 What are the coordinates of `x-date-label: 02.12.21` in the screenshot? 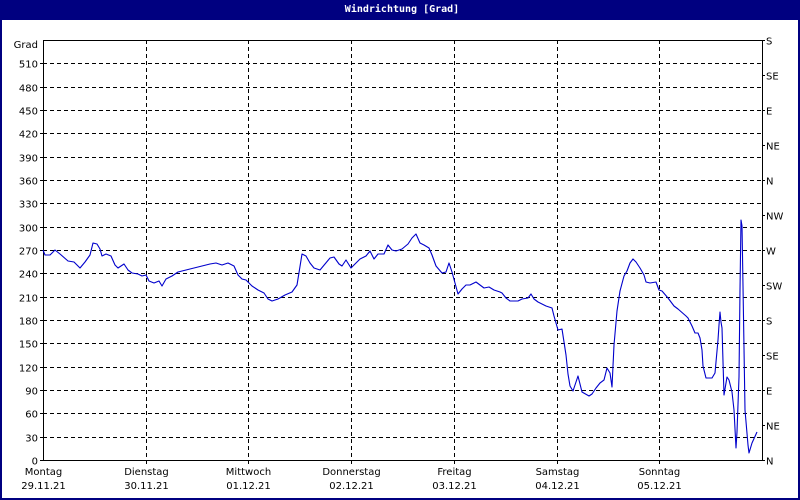 It's located at (351, 486).